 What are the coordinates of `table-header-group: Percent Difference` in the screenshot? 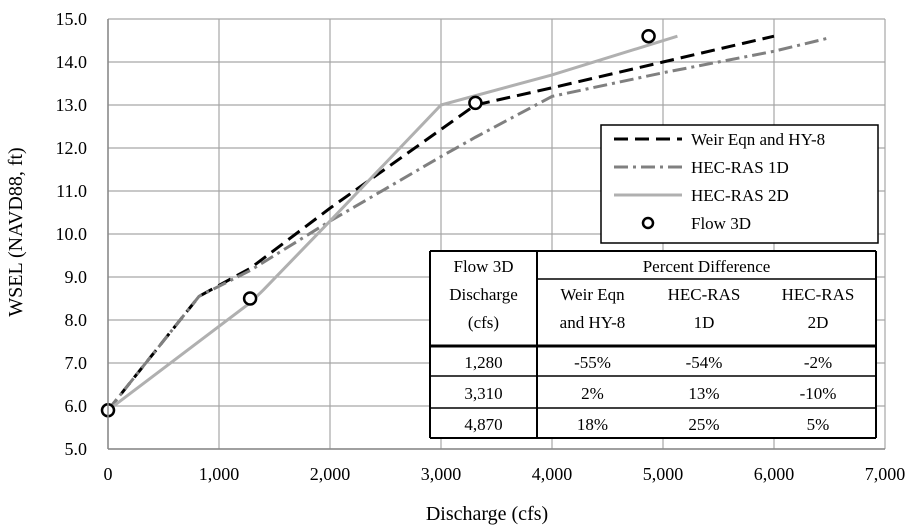 It's located at (707, 266).